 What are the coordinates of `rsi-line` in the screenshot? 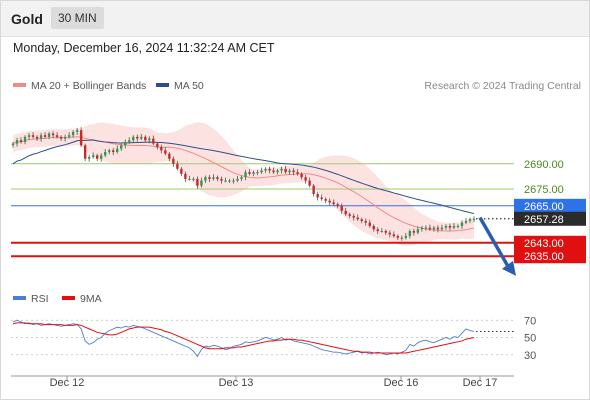 It's located at (243, 338).